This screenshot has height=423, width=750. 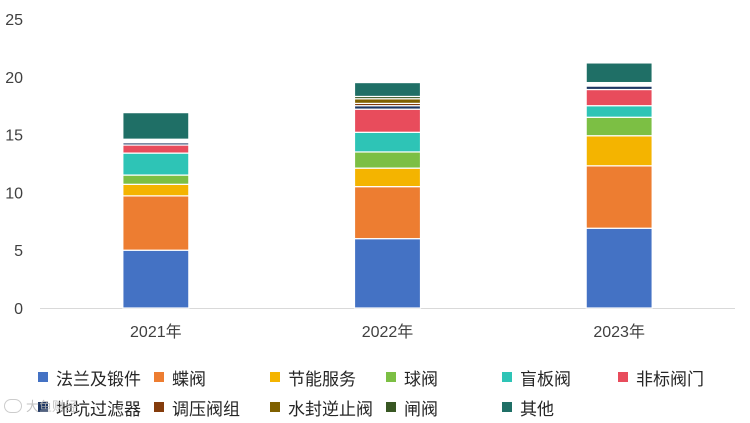 I want to click on x-tick-label: 2023年, so click(x=619, y=332).